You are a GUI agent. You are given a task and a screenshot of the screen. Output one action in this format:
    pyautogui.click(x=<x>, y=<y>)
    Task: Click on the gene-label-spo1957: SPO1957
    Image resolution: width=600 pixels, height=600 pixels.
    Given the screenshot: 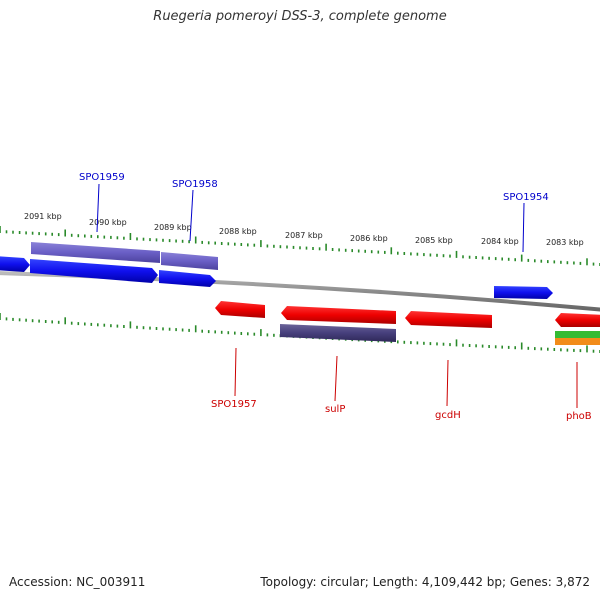 What is the action you would take?
    pyautogui.click(x=234, y=404)
    